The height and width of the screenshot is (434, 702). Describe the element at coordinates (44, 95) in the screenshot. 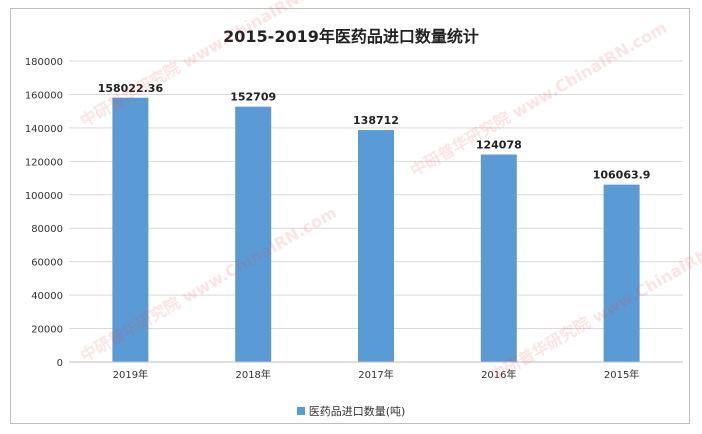

I see `y-tick-label: 160000` at that location.